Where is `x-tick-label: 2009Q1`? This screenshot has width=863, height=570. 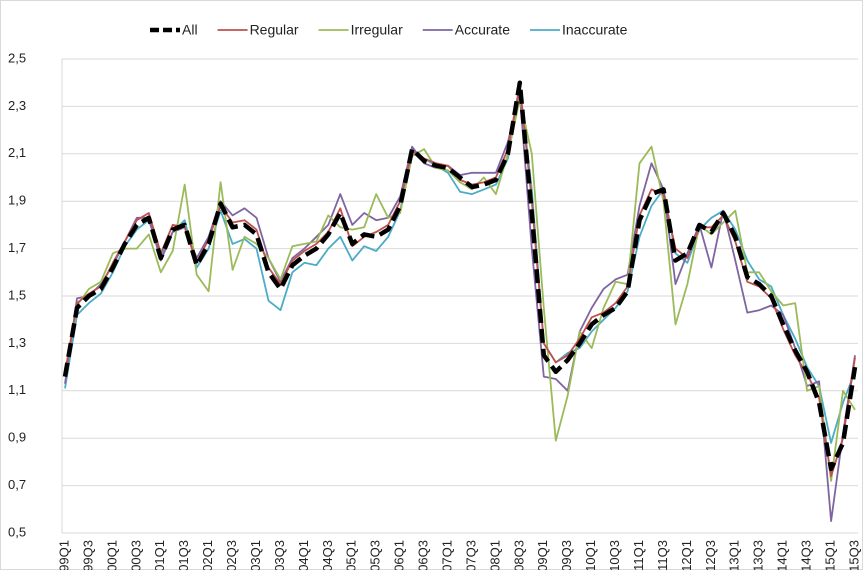
x-tick-label: 2009Q1 is located at coordinates (542, 555).